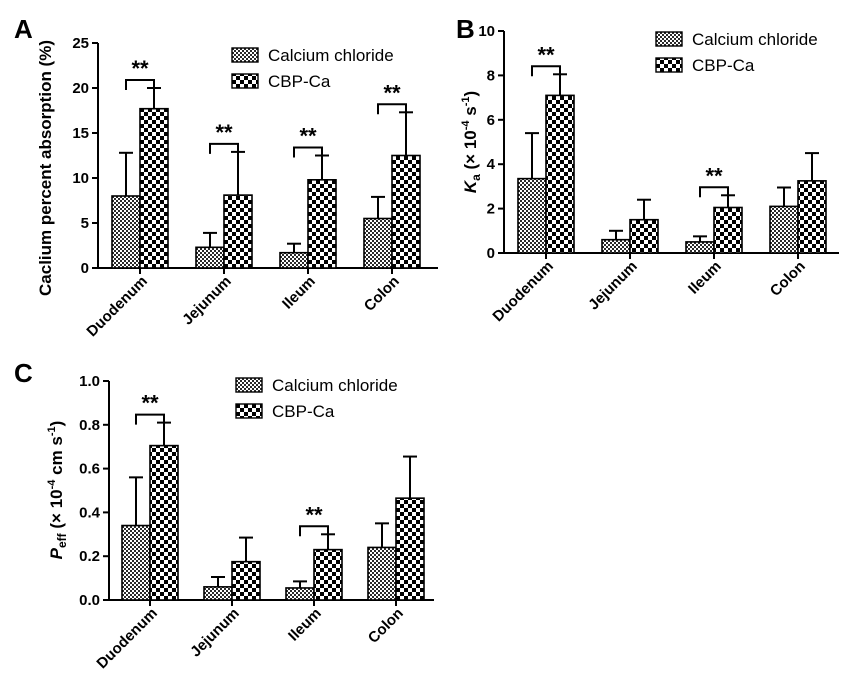 This screenshot has height=696, width=850. What do you see at coordinates (80, 88) in the screenshot?
I see `panel-a-y-tick-label: 20` at bounding box center [80, 88].